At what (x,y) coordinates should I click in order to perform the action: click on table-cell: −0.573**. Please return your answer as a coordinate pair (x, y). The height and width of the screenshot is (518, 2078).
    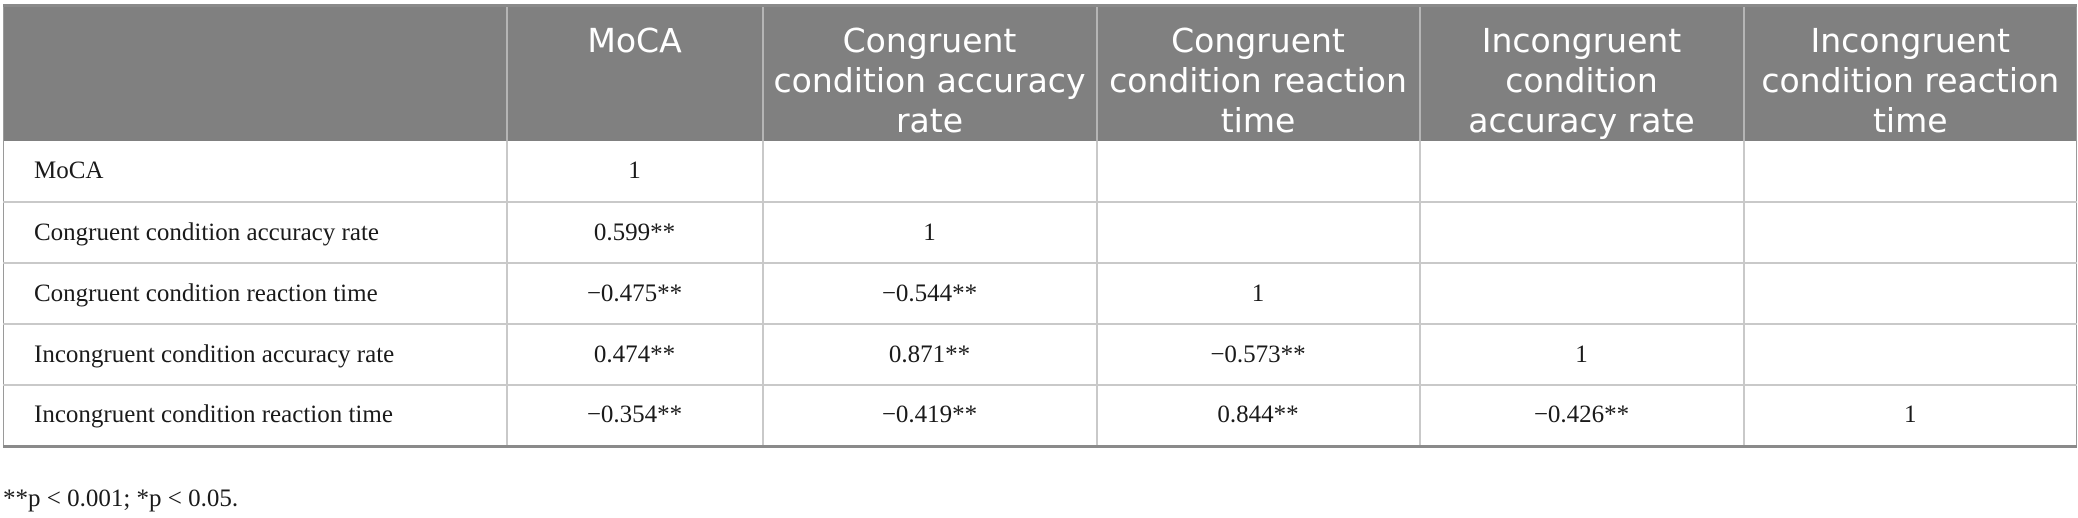
    Looking at the image, I should click on (1258, 354).